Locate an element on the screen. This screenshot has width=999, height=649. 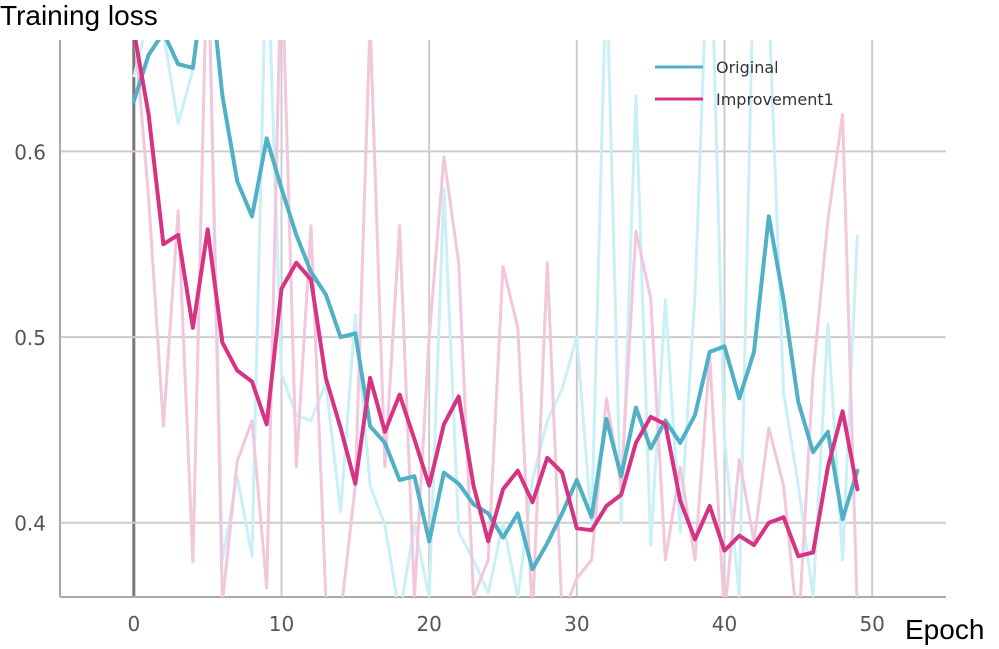
y-tick-label: 0.4 is located at coordinates (30, 524).